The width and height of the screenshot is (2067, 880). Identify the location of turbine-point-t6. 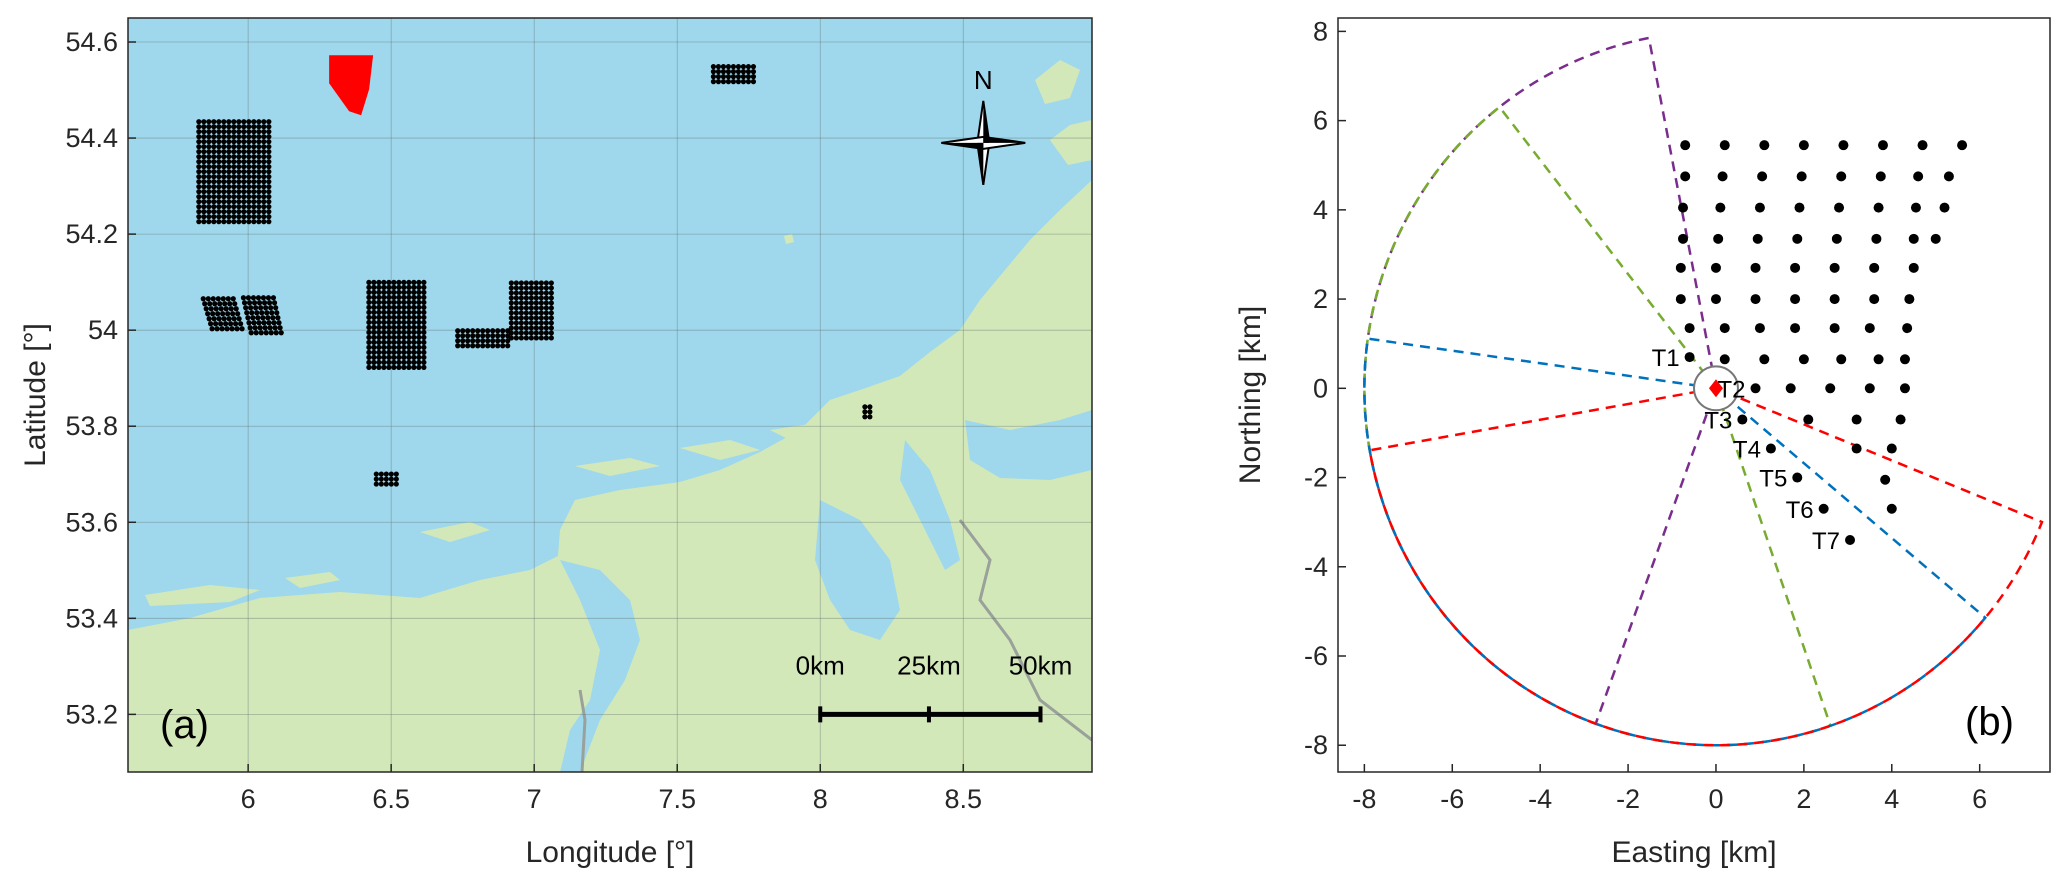
(1823, 508).